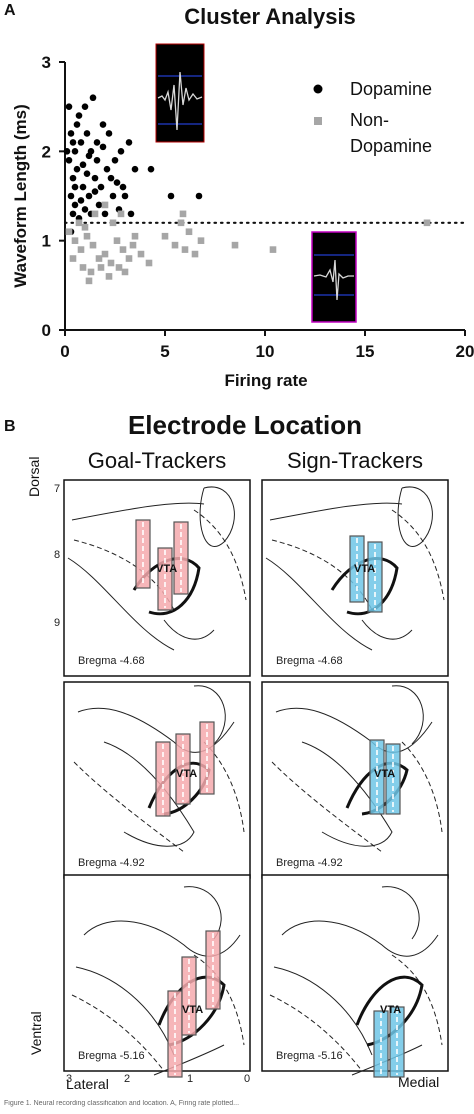 Image resolution: width=474 pixels, height=1114 pixels. I want to click on legend-dopamine-label: Dopamine, so click(391, 89).